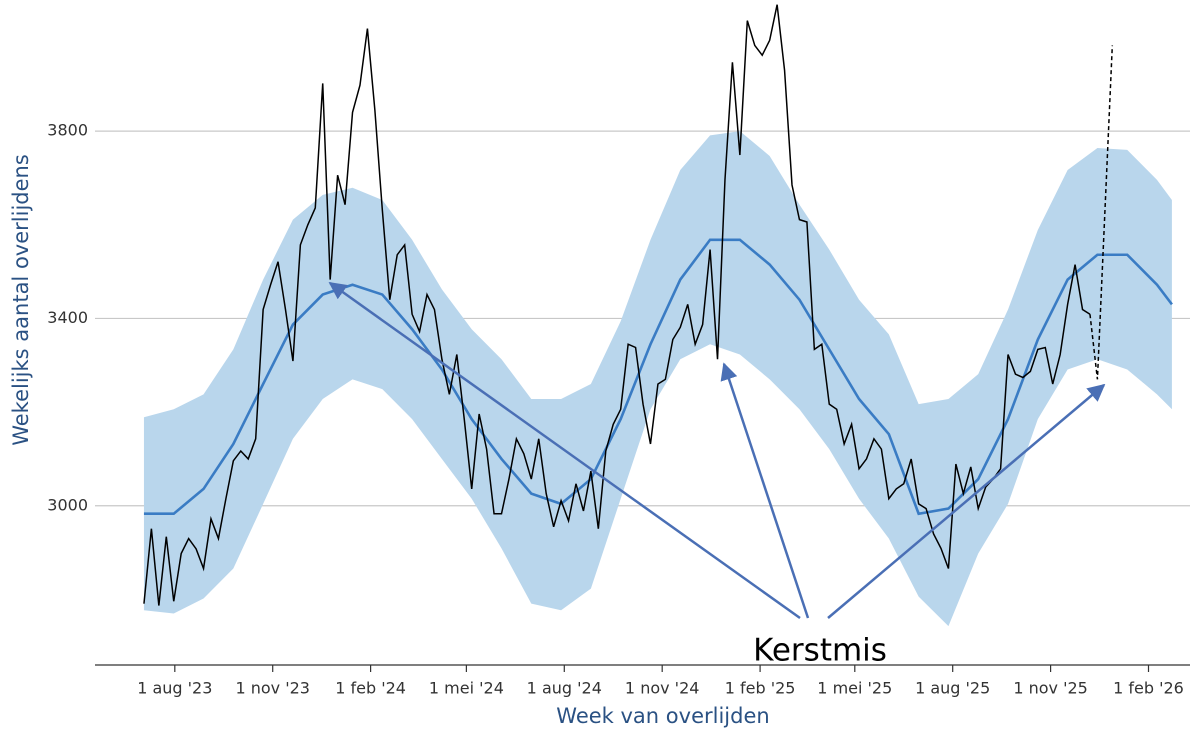  I want to click on x-tick-label: 1 feb '24, so click(370, 688).